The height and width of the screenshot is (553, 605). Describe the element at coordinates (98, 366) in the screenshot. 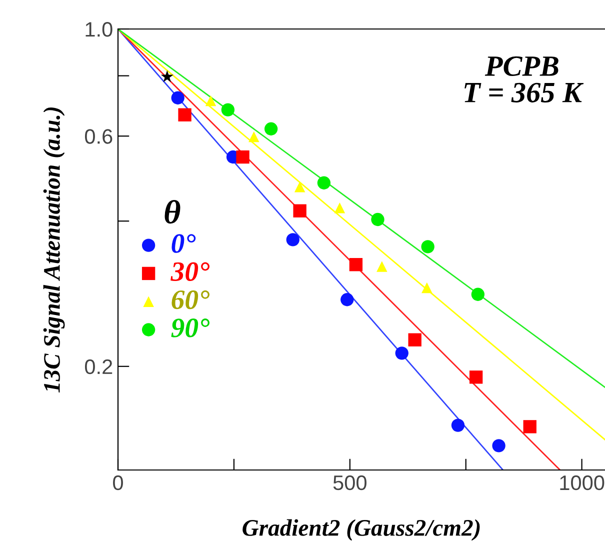

I see `y-tick-label: 0.2` at that location.